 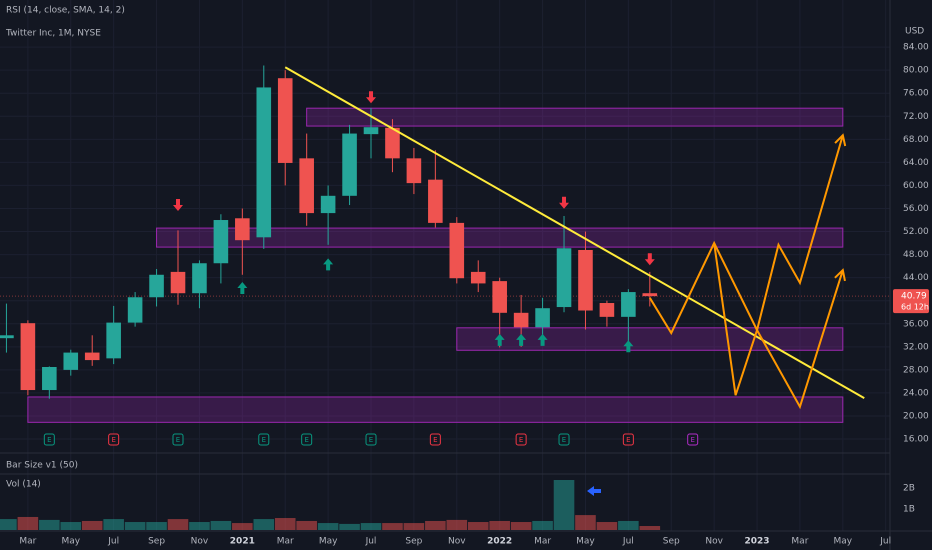 I want to click on last-price-label: 40.79, so click(x=914, y=297).